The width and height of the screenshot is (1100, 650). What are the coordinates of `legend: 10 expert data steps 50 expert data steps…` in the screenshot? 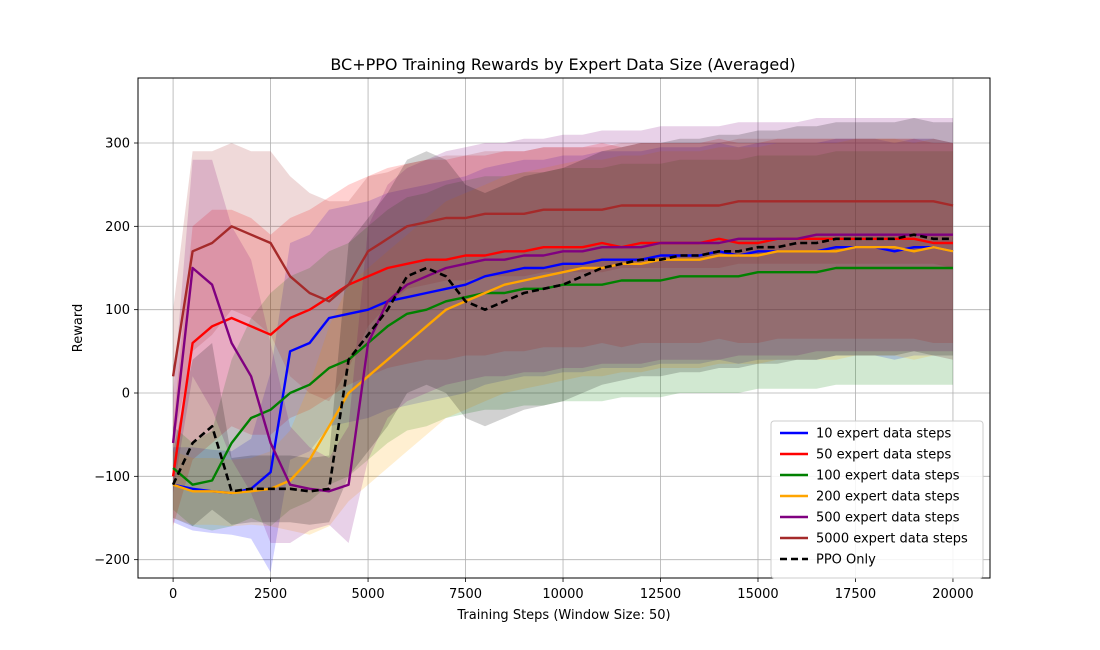 It's located at (877, 499).